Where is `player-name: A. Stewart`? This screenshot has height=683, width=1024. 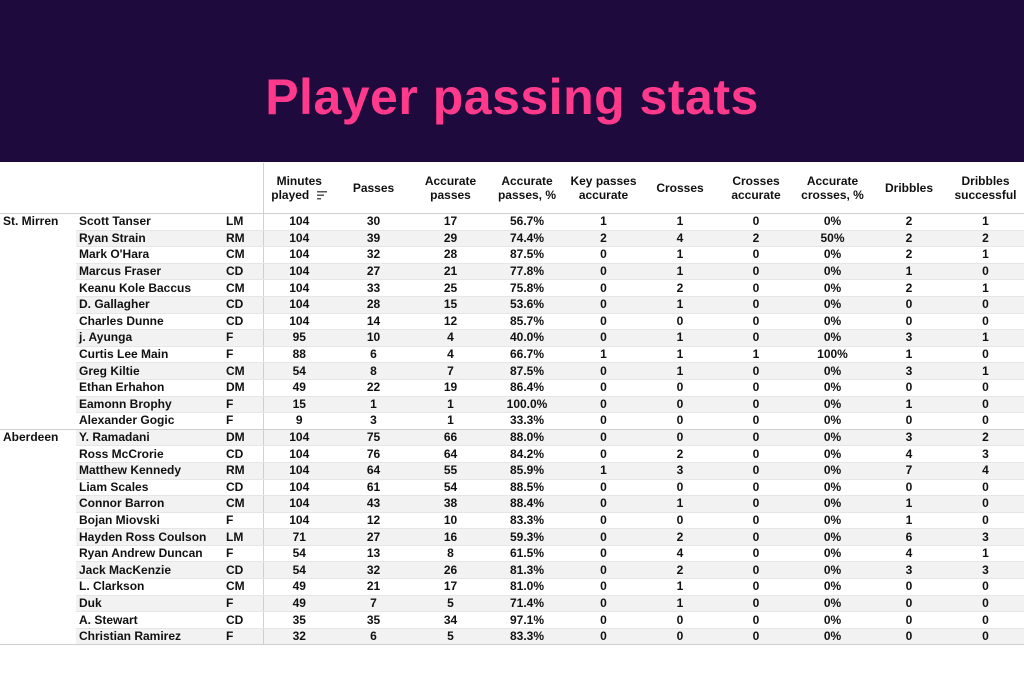 player-name: A. Stewart is located at coordinates (149, 620).